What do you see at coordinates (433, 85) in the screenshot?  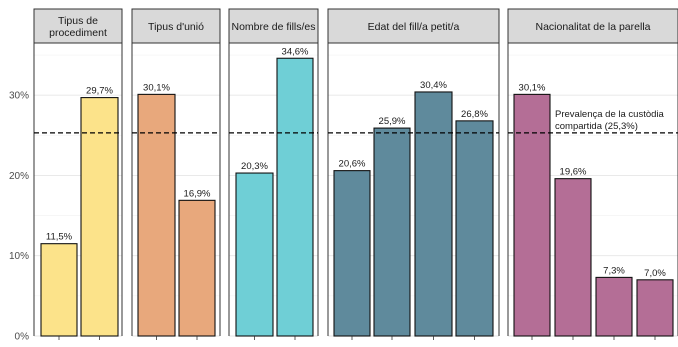 I see `bar-value-label: 30,4%` at bounding box center [433, 85].